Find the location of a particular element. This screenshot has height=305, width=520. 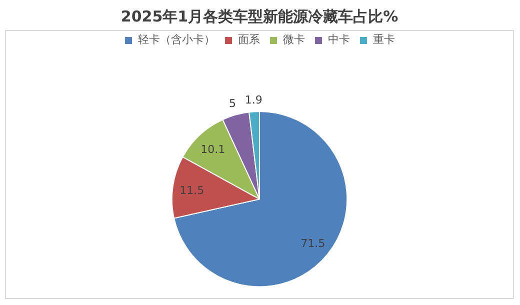

legend-label: 微卡 is located at coordinates (294, 39).